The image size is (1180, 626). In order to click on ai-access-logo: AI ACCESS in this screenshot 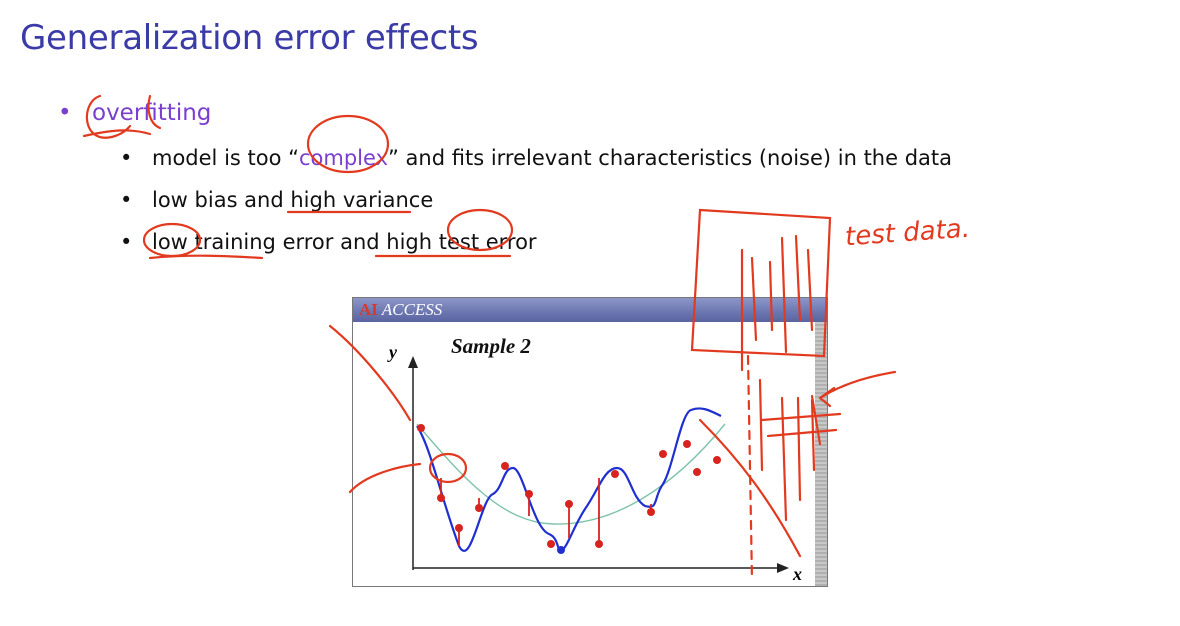, I will do `click(401, 309)`.